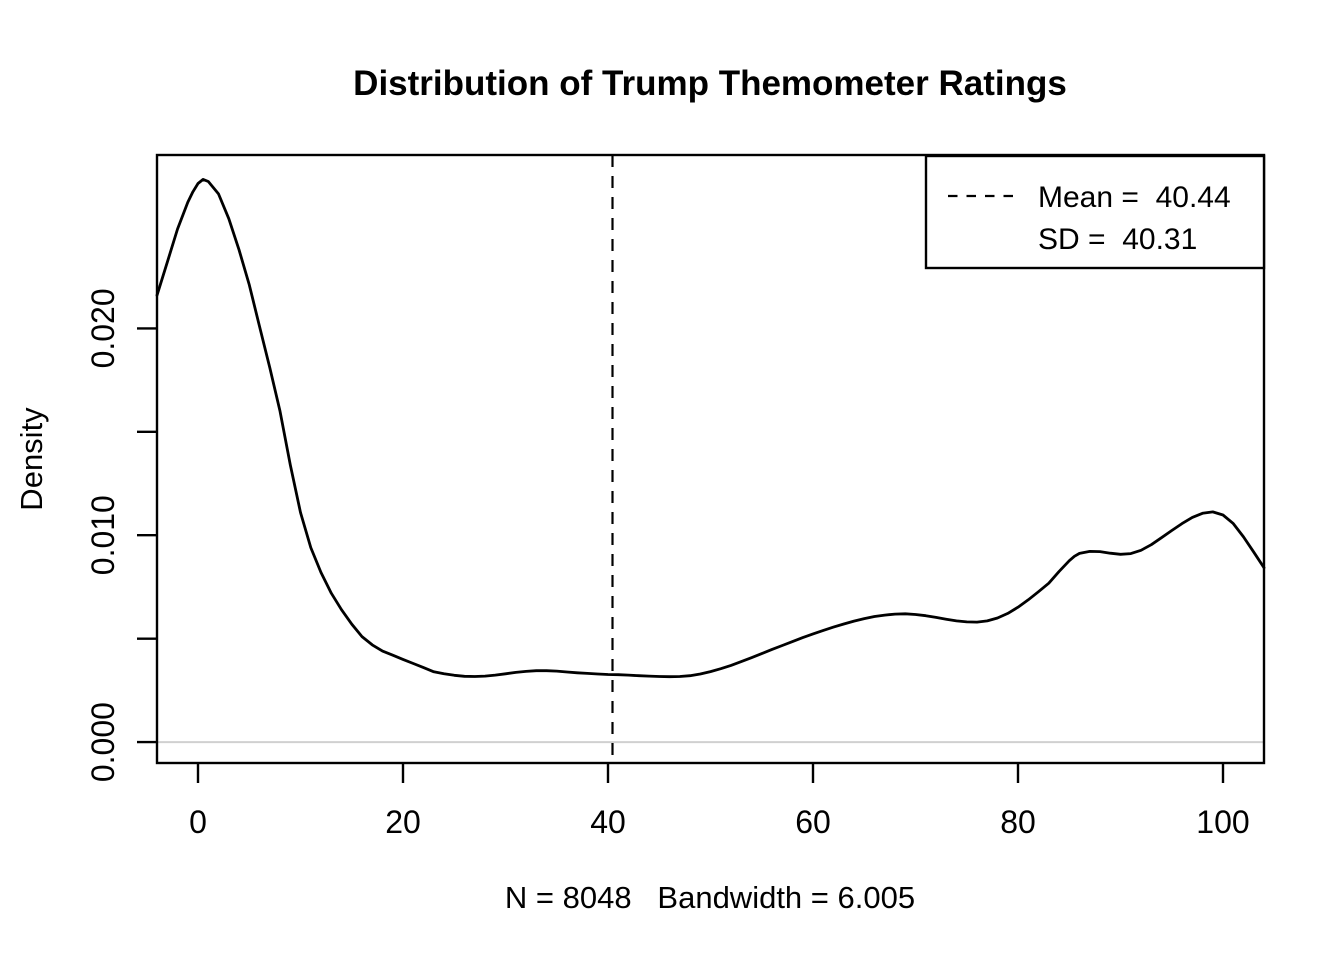 The height and width of the screenshot is (960, 1344). Describe the element at coordinates (719, 801) in the screenshot. I see `x-axis: 0 20 40 60 80 100` at that location.